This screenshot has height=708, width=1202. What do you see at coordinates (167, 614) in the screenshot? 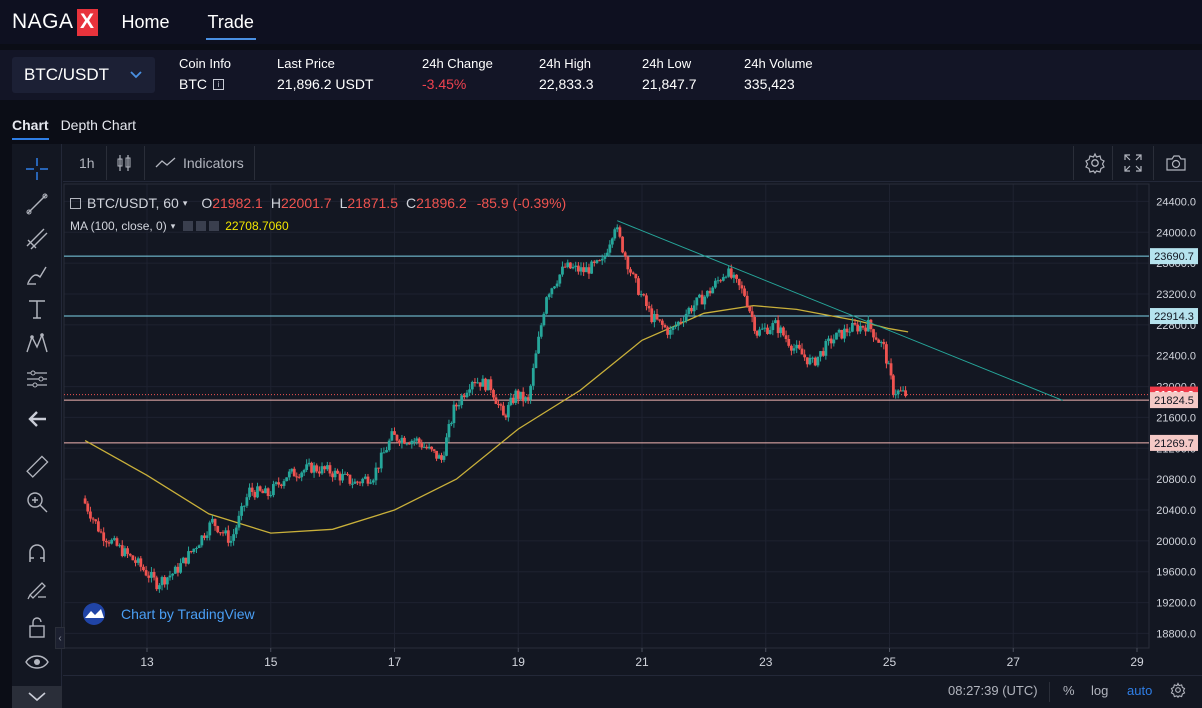
I see `tradingview-badge: Chart by TradingView` at bounding box center [167, 614].